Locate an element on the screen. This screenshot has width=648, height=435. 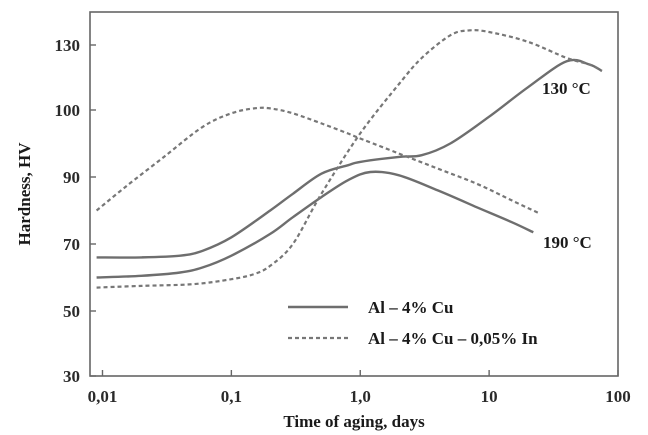
x-tick-label: 10 is located at coordinates (489, 396).